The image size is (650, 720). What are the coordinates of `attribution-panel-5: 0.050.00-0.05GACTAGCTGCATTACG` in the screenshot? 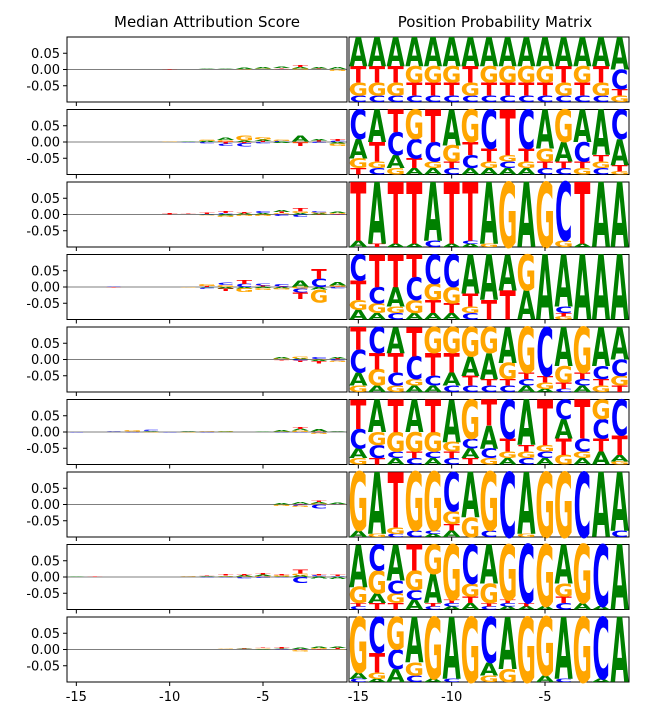 It's located at (186, 361).